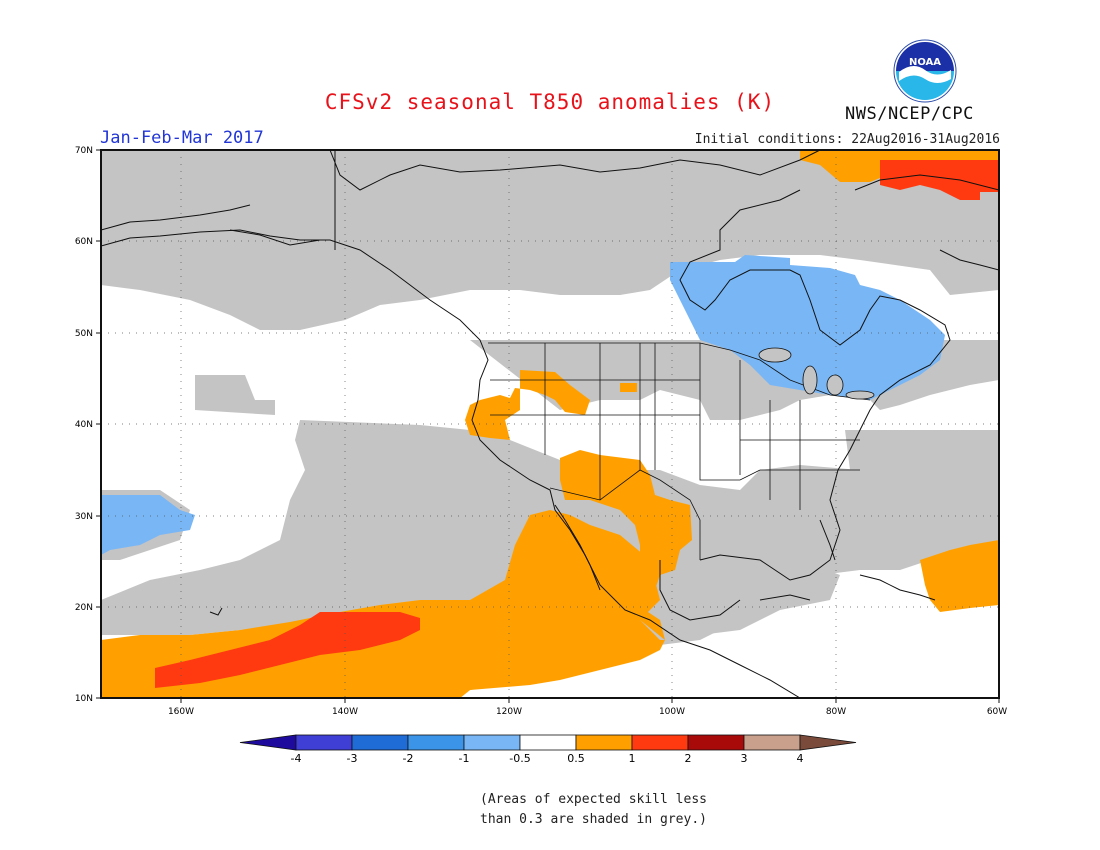 This screenshot has width=1100, height=850. Describe the element at coordinates (84, 242) in the screenshot. I see `lat-label: 60N` at that location.